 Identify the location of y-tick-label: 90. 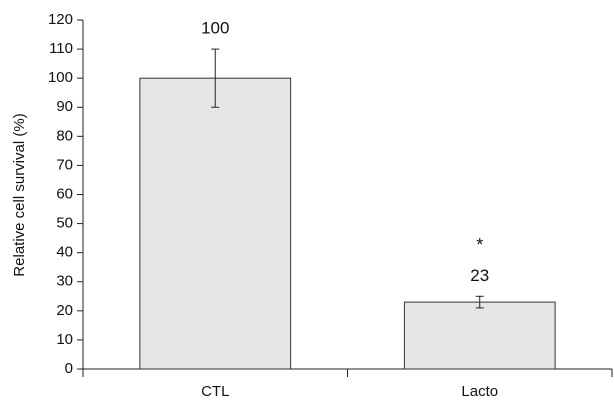
(64, 106).